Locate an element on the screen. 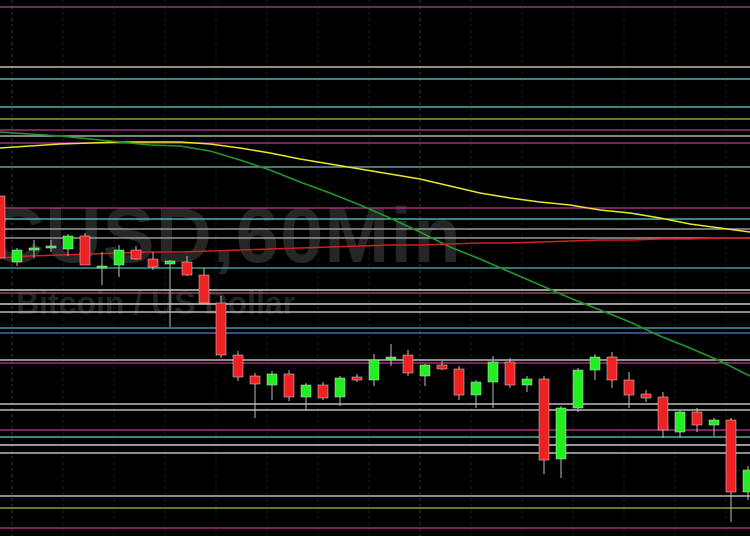 This screenshot has width=750, height=536. watermark-name: Bitcoin / US Dollar is located at coordinates (156, 303).